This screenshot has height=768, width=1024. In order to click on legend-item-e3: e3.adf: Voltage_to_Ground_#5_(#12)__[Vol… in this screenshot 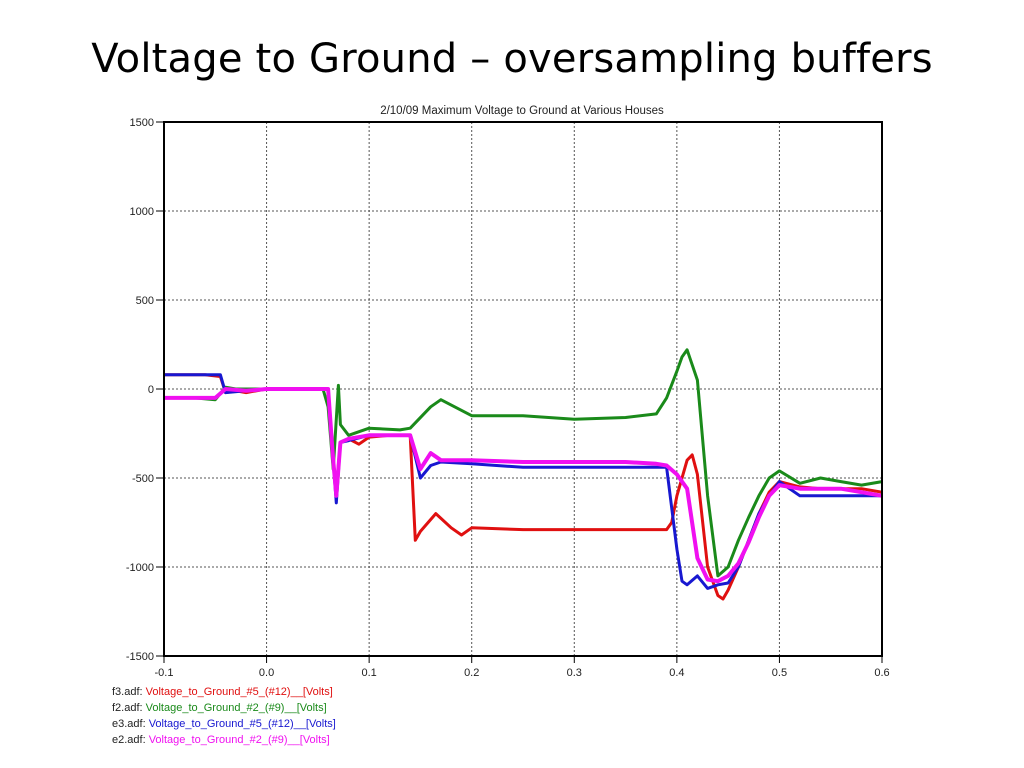, I will do `click(224, 724)`.